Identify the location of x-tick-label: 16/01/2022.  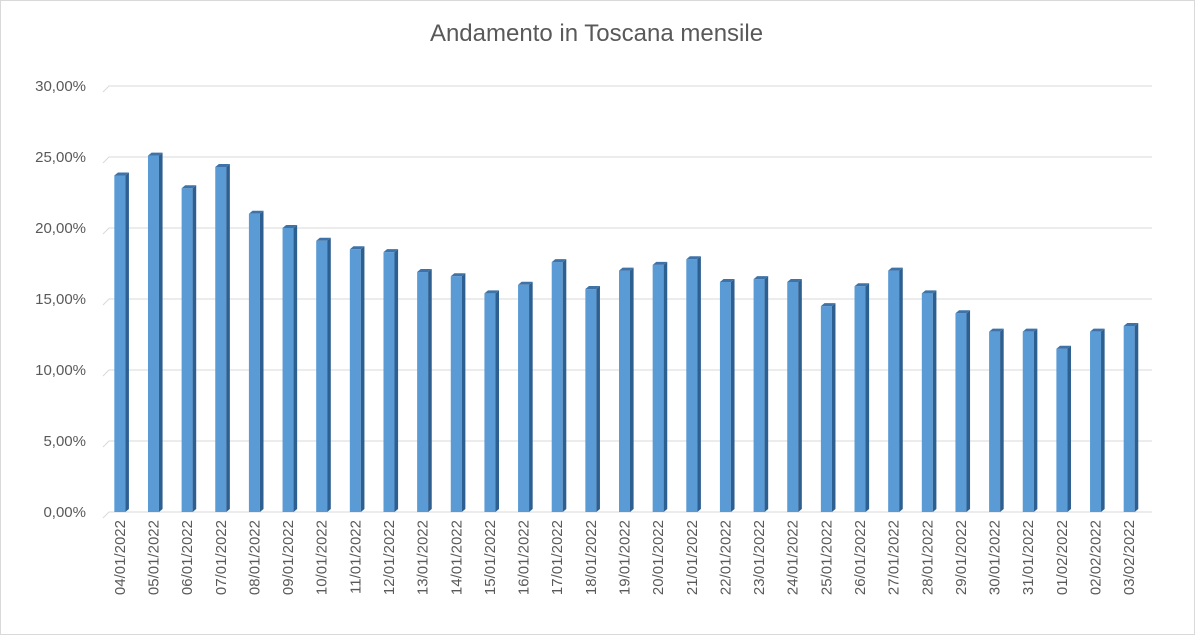
(524, 557).